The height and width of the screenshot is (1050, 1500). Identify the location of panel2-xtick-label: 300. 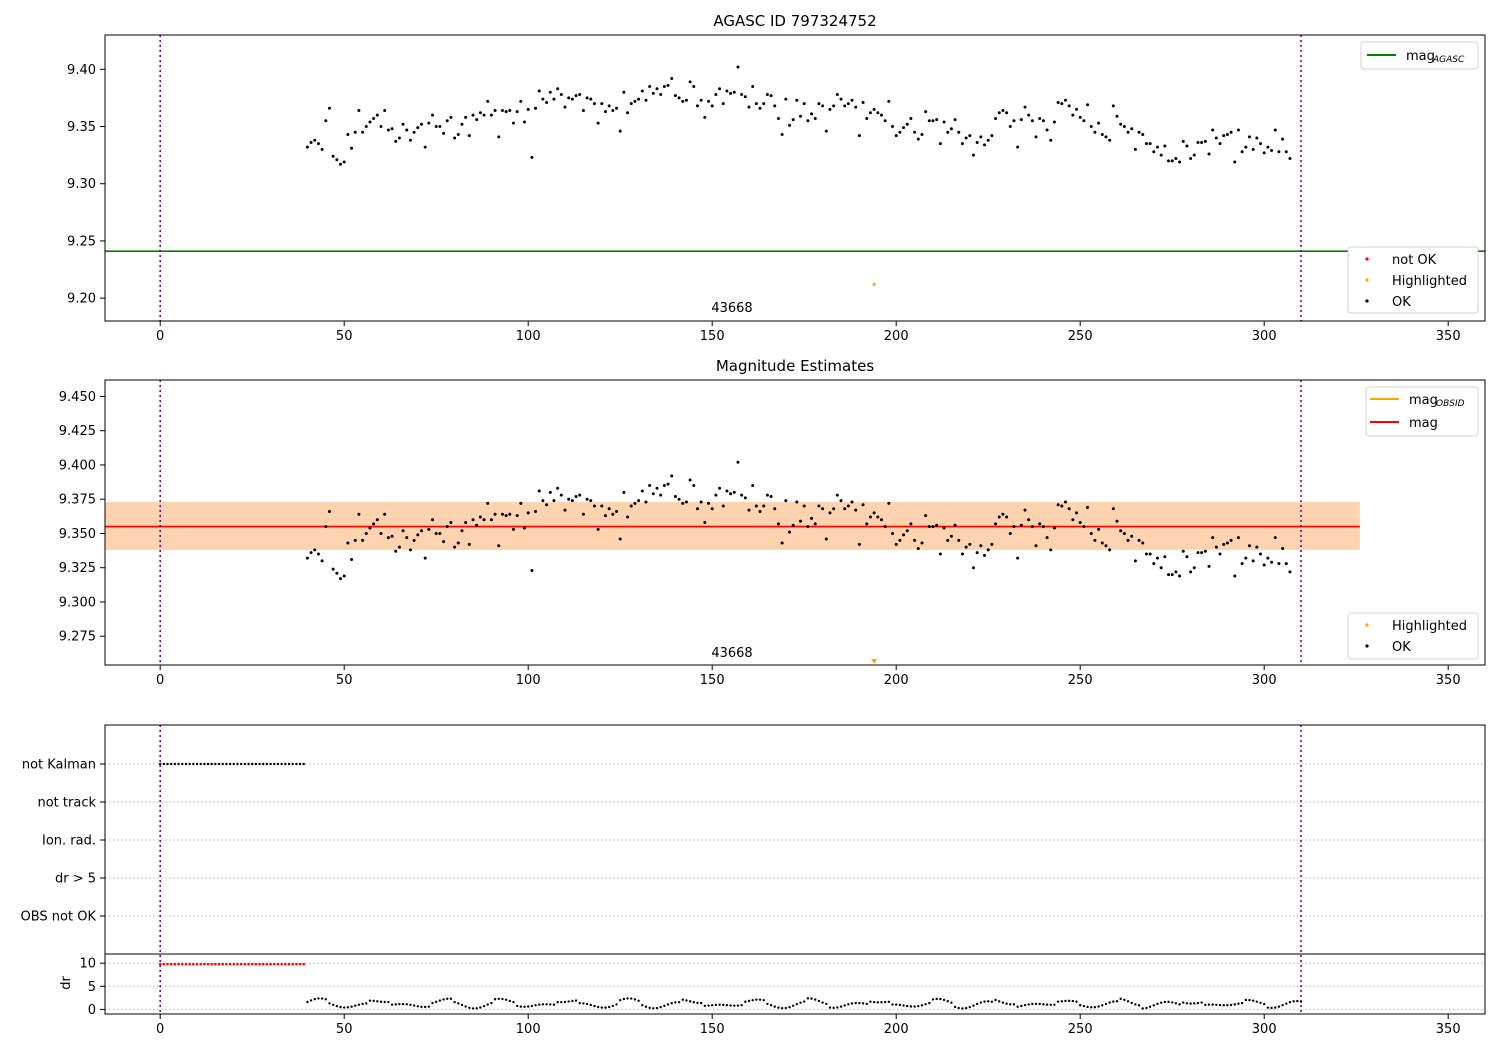
(1264, 680).